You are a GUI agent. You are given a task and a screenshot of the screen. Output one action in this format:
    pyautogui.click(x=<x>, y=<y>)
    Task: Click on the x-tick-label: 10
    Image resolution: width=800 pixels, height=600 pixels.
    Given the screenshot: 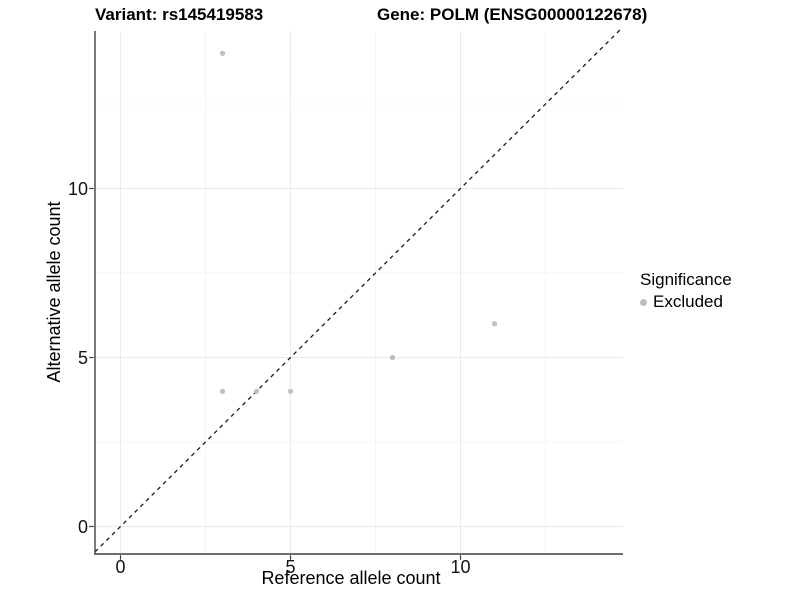 What is the action you would take?
    pyautogui.click(x=460, y=567)
    